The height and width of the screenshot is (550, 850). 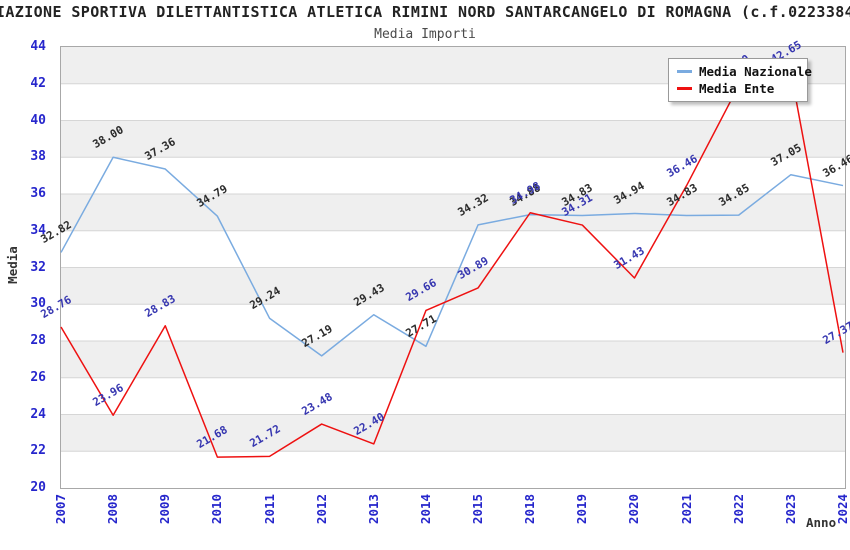 I want to click on y-tick-label: 40, so click(x=38, y=120).